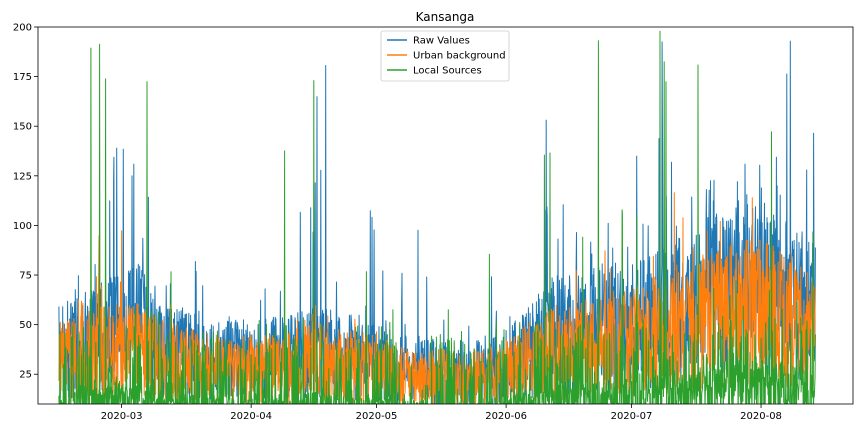  Describe the element at coordinates (25, 276) in the screenshot. I see `y-tick-label: 75` at that location.